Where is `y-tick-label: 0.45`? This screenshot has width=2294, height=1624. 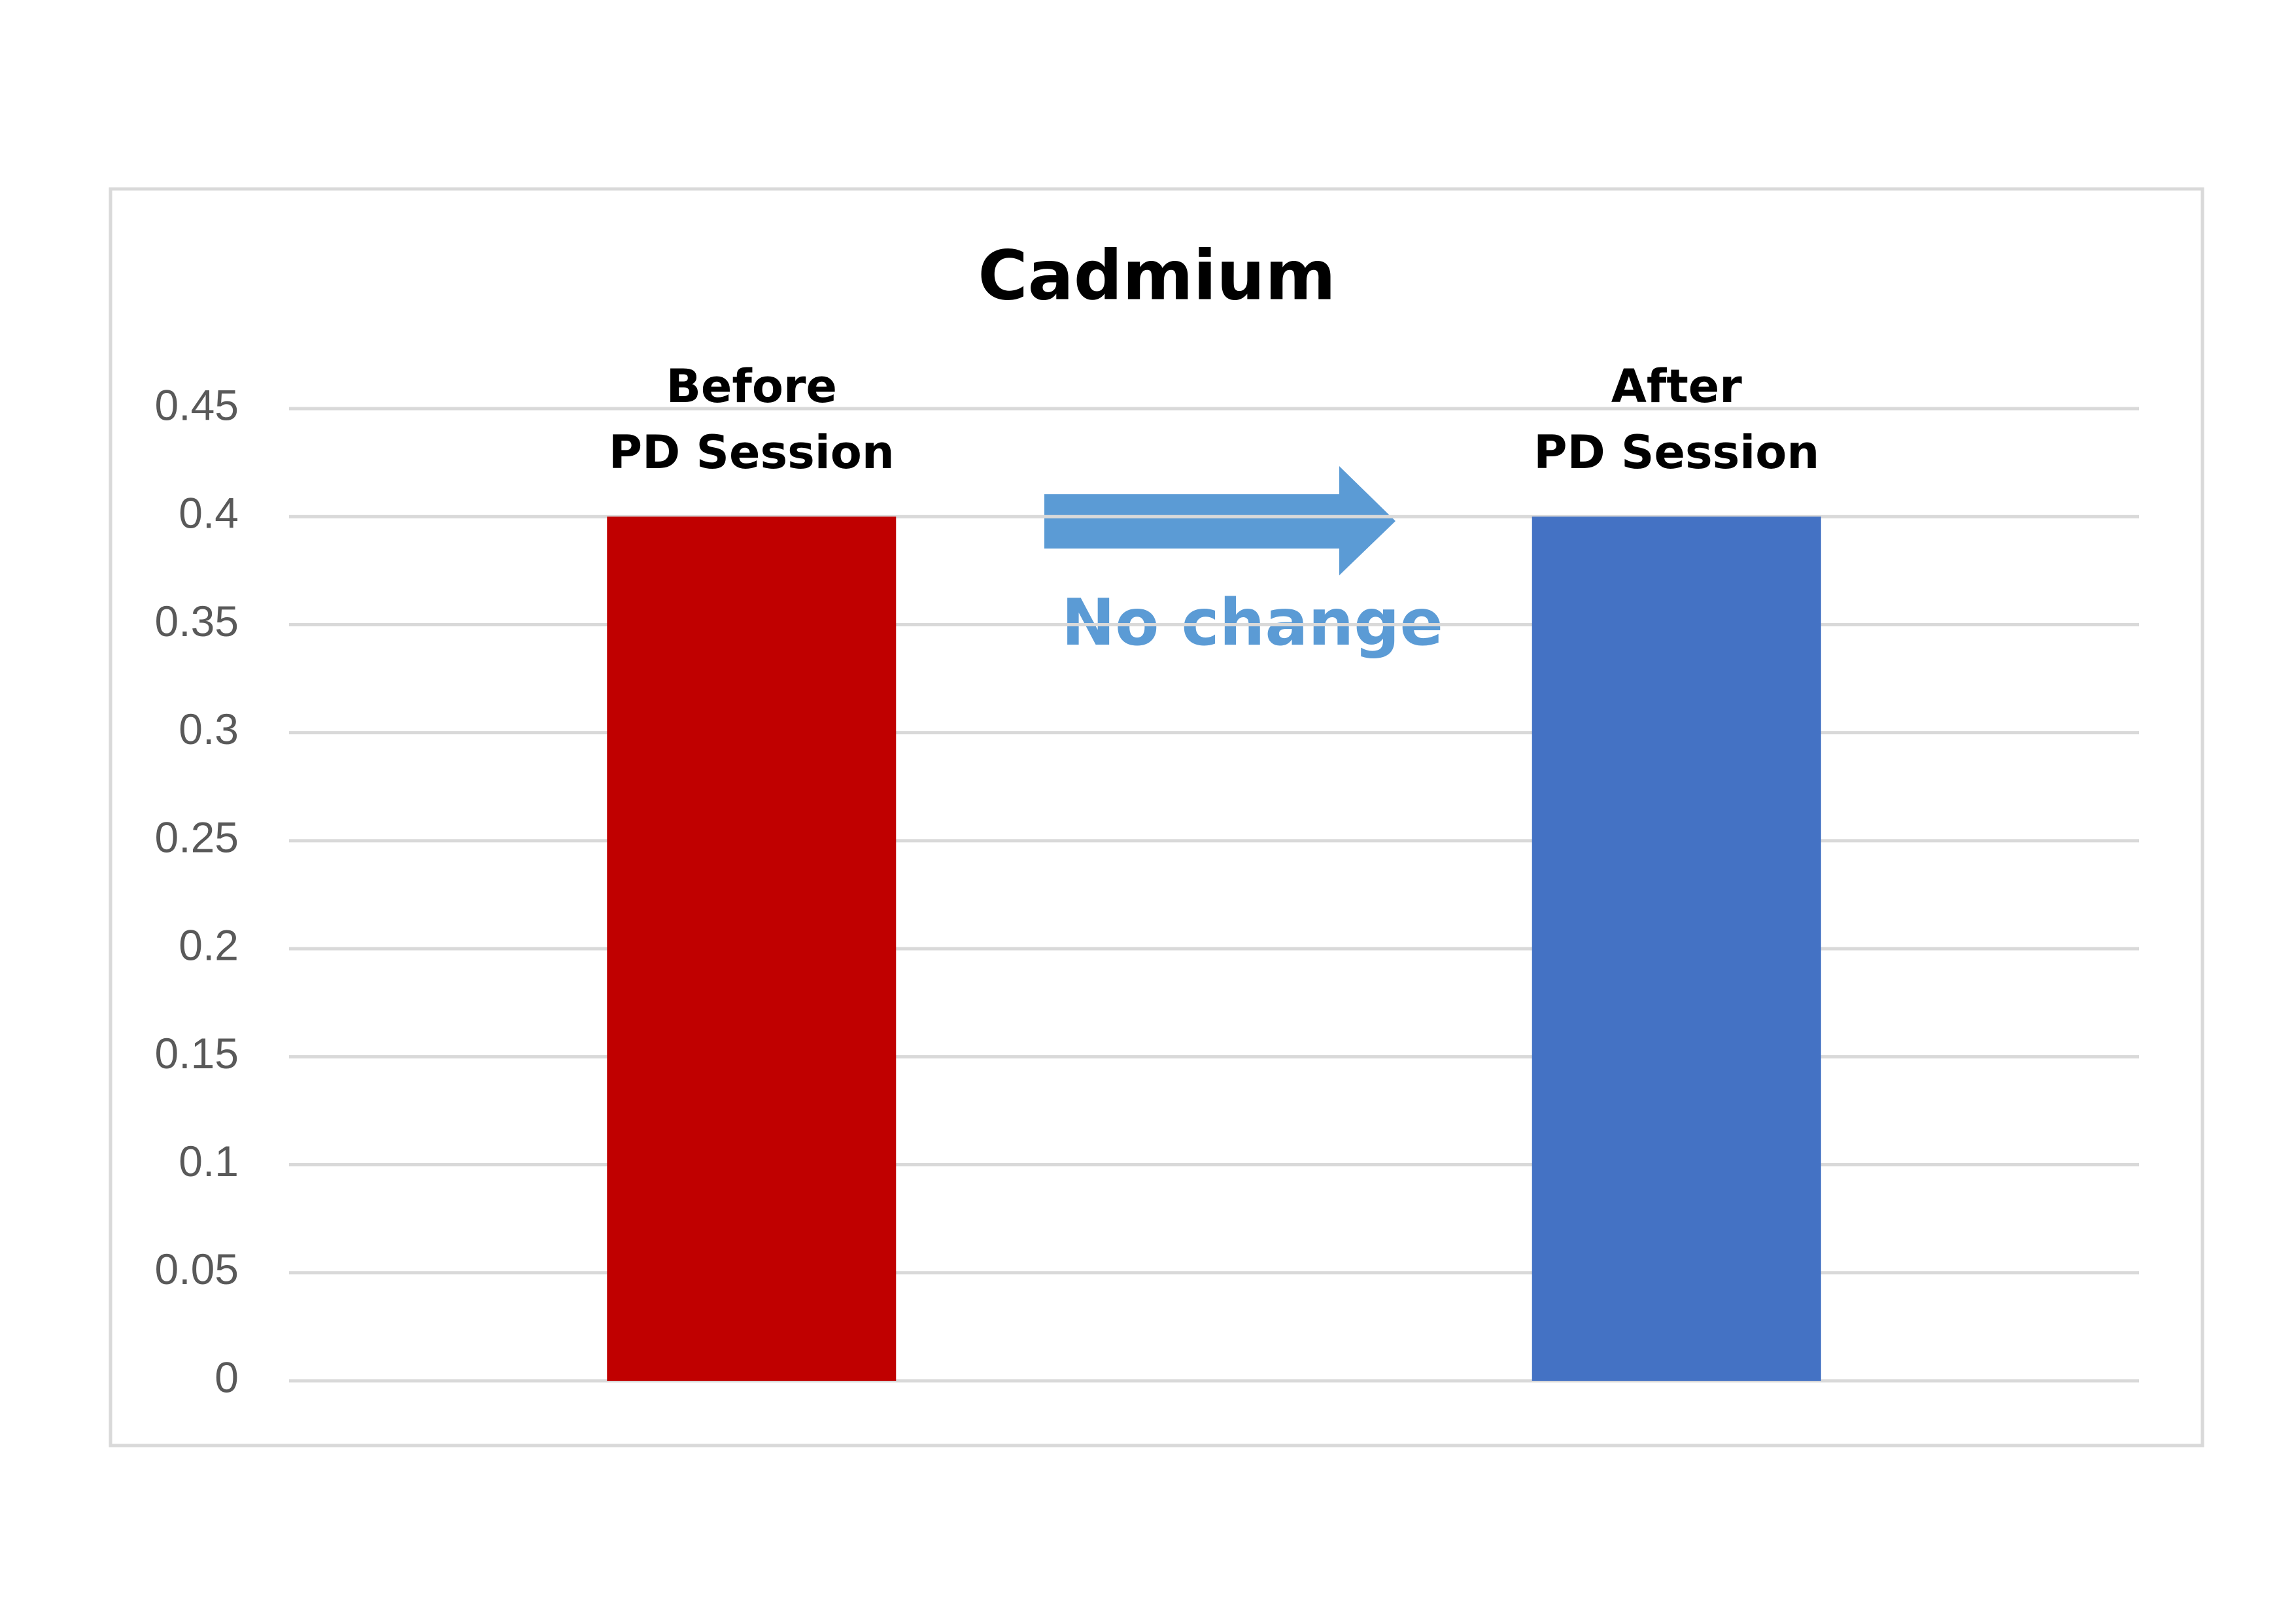
y-tick-label: 0.45 is located at coordinates (197, 405).